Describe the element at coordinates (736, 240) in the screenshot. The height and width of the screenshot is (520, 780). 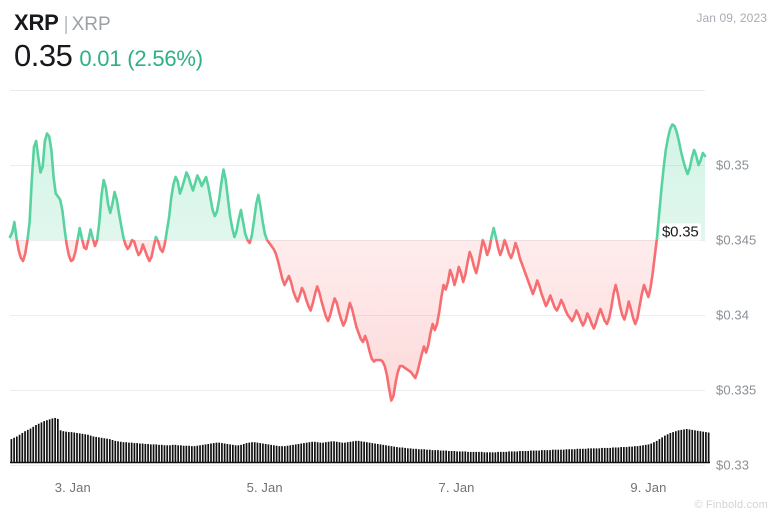
I see `y-axis-tick-1: $0.345` at that location.